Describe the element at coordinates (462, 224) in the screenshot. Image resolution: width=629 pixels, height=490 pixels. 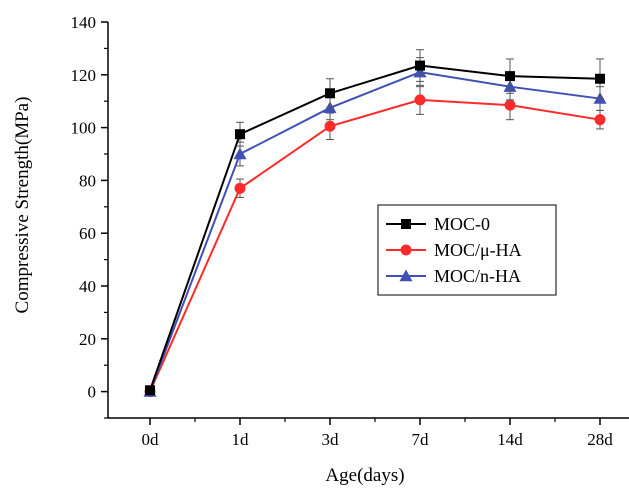
I see `legend-label: MOC-0` at that location.